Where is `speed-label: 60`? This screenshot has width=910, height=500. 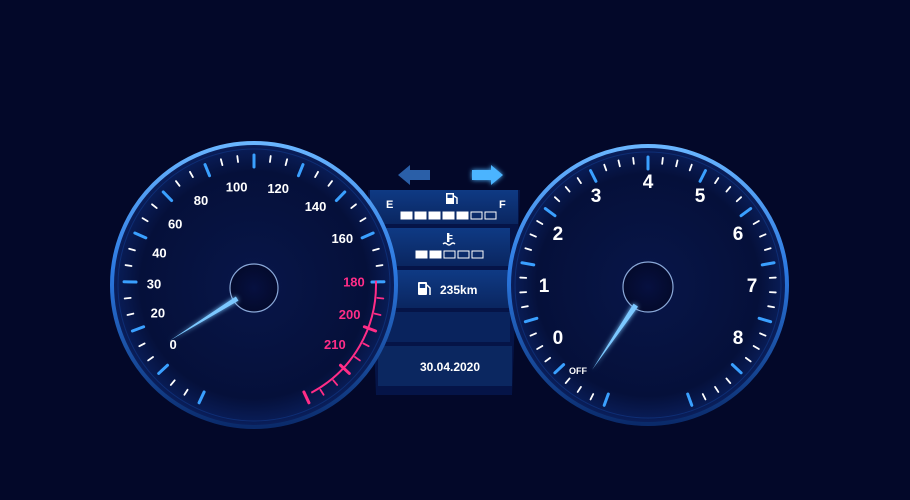 speed-label: 60 is located at coordinates (175, 223).